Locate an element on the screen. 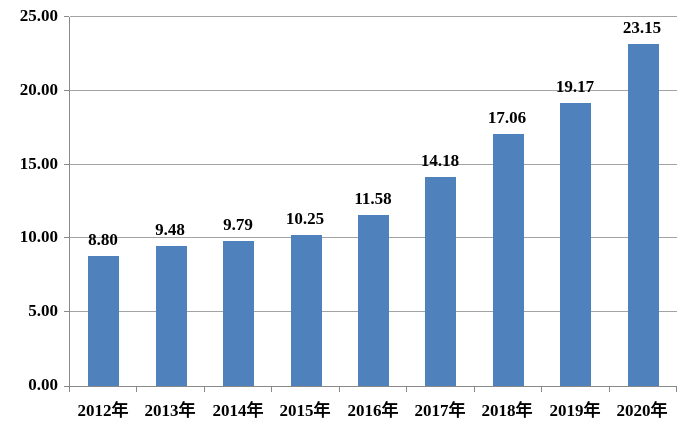  y-axis-tick-label: 20.00 is located at coordinates (38, 89).